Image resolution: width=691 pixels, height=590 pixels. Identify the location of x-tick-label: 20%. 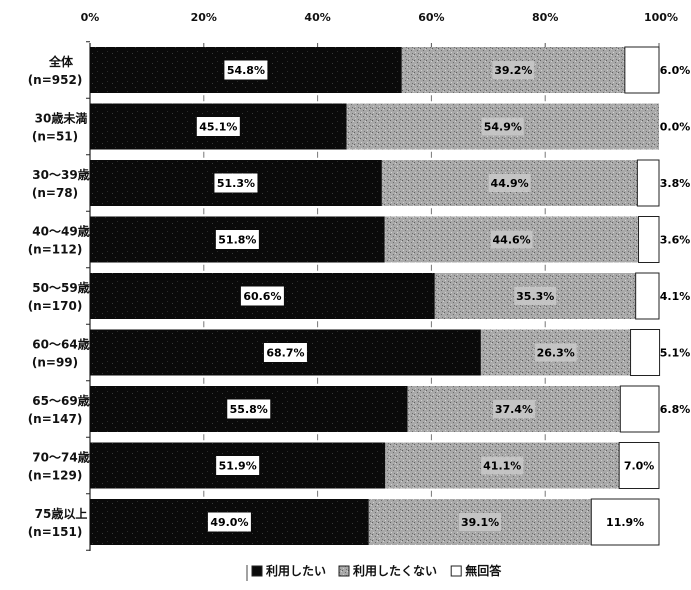
(204, 17).